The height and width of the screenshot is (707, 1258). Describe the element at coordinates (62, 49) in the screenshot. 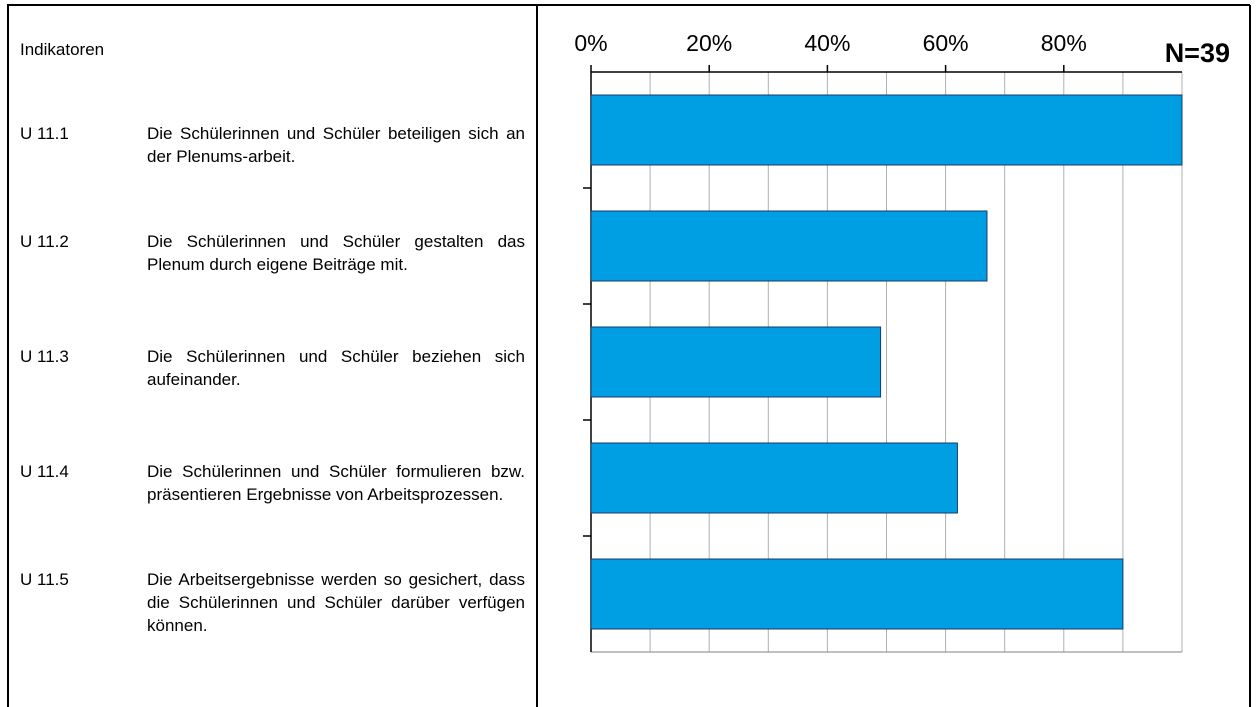

I see `header: Indikatoren` at that location.